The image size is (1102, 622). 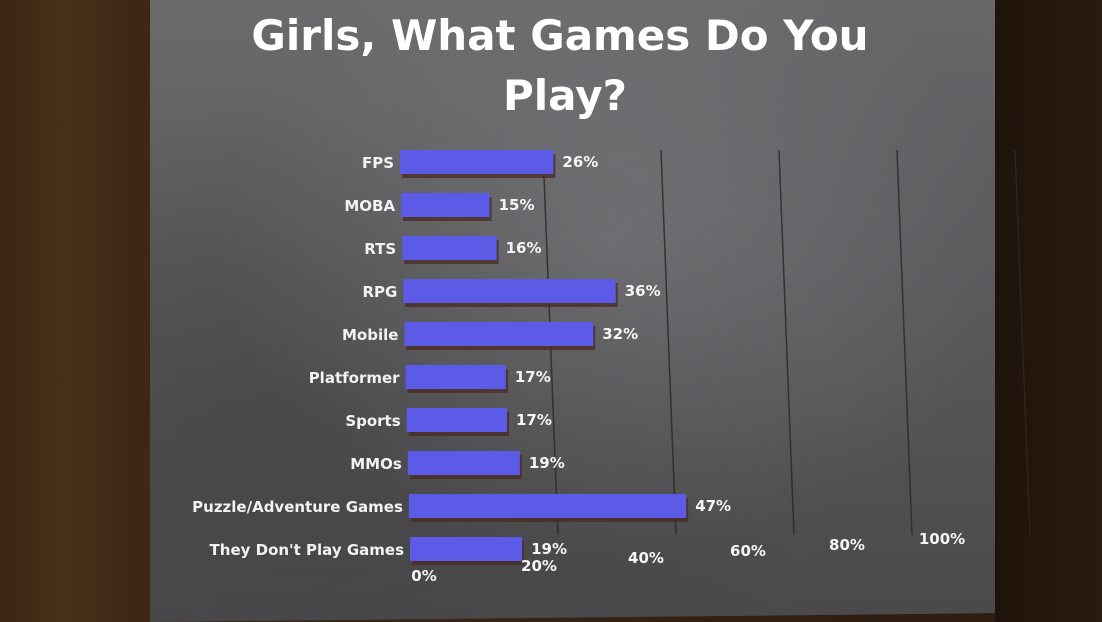 I want to click on category-label-6: Sports, so click(x=372, y=421).